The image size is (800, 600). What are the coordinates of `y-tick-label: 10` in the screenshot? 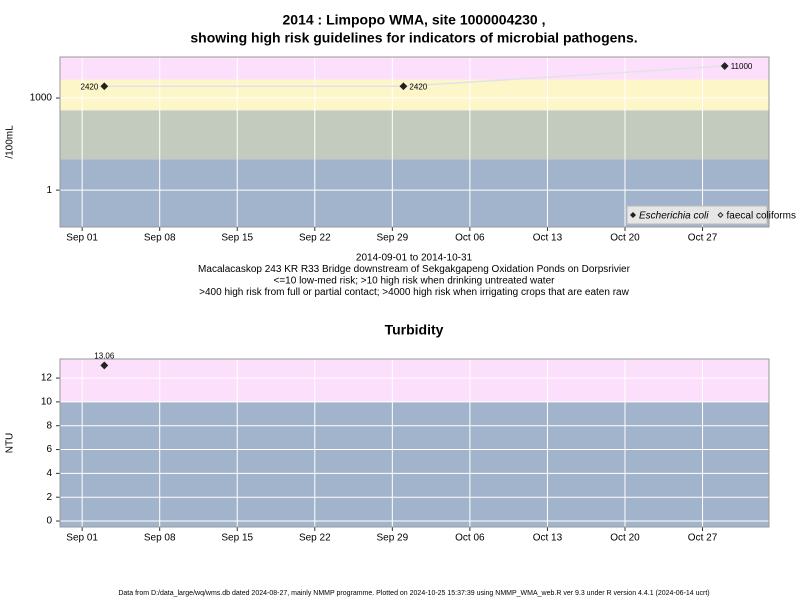 It's located at (47, 402).